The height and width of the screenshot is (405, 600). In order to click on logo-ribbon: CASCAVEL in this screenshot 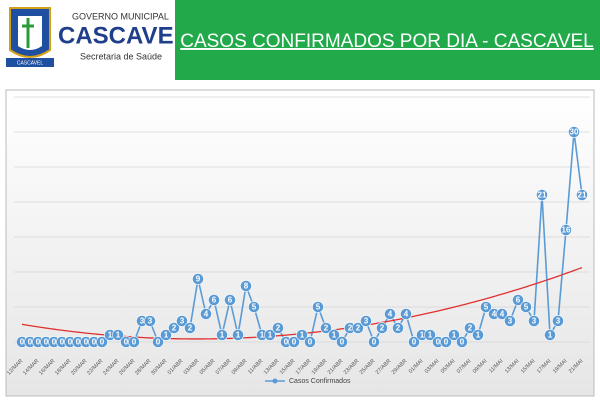, I will do `click(30, 63)`.